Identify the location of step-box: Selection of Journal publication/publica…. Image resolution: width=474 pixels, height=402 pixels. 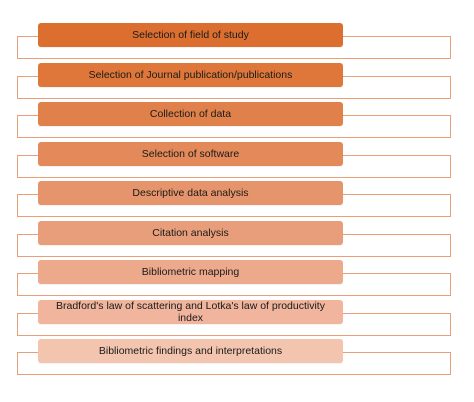
(190, 74).